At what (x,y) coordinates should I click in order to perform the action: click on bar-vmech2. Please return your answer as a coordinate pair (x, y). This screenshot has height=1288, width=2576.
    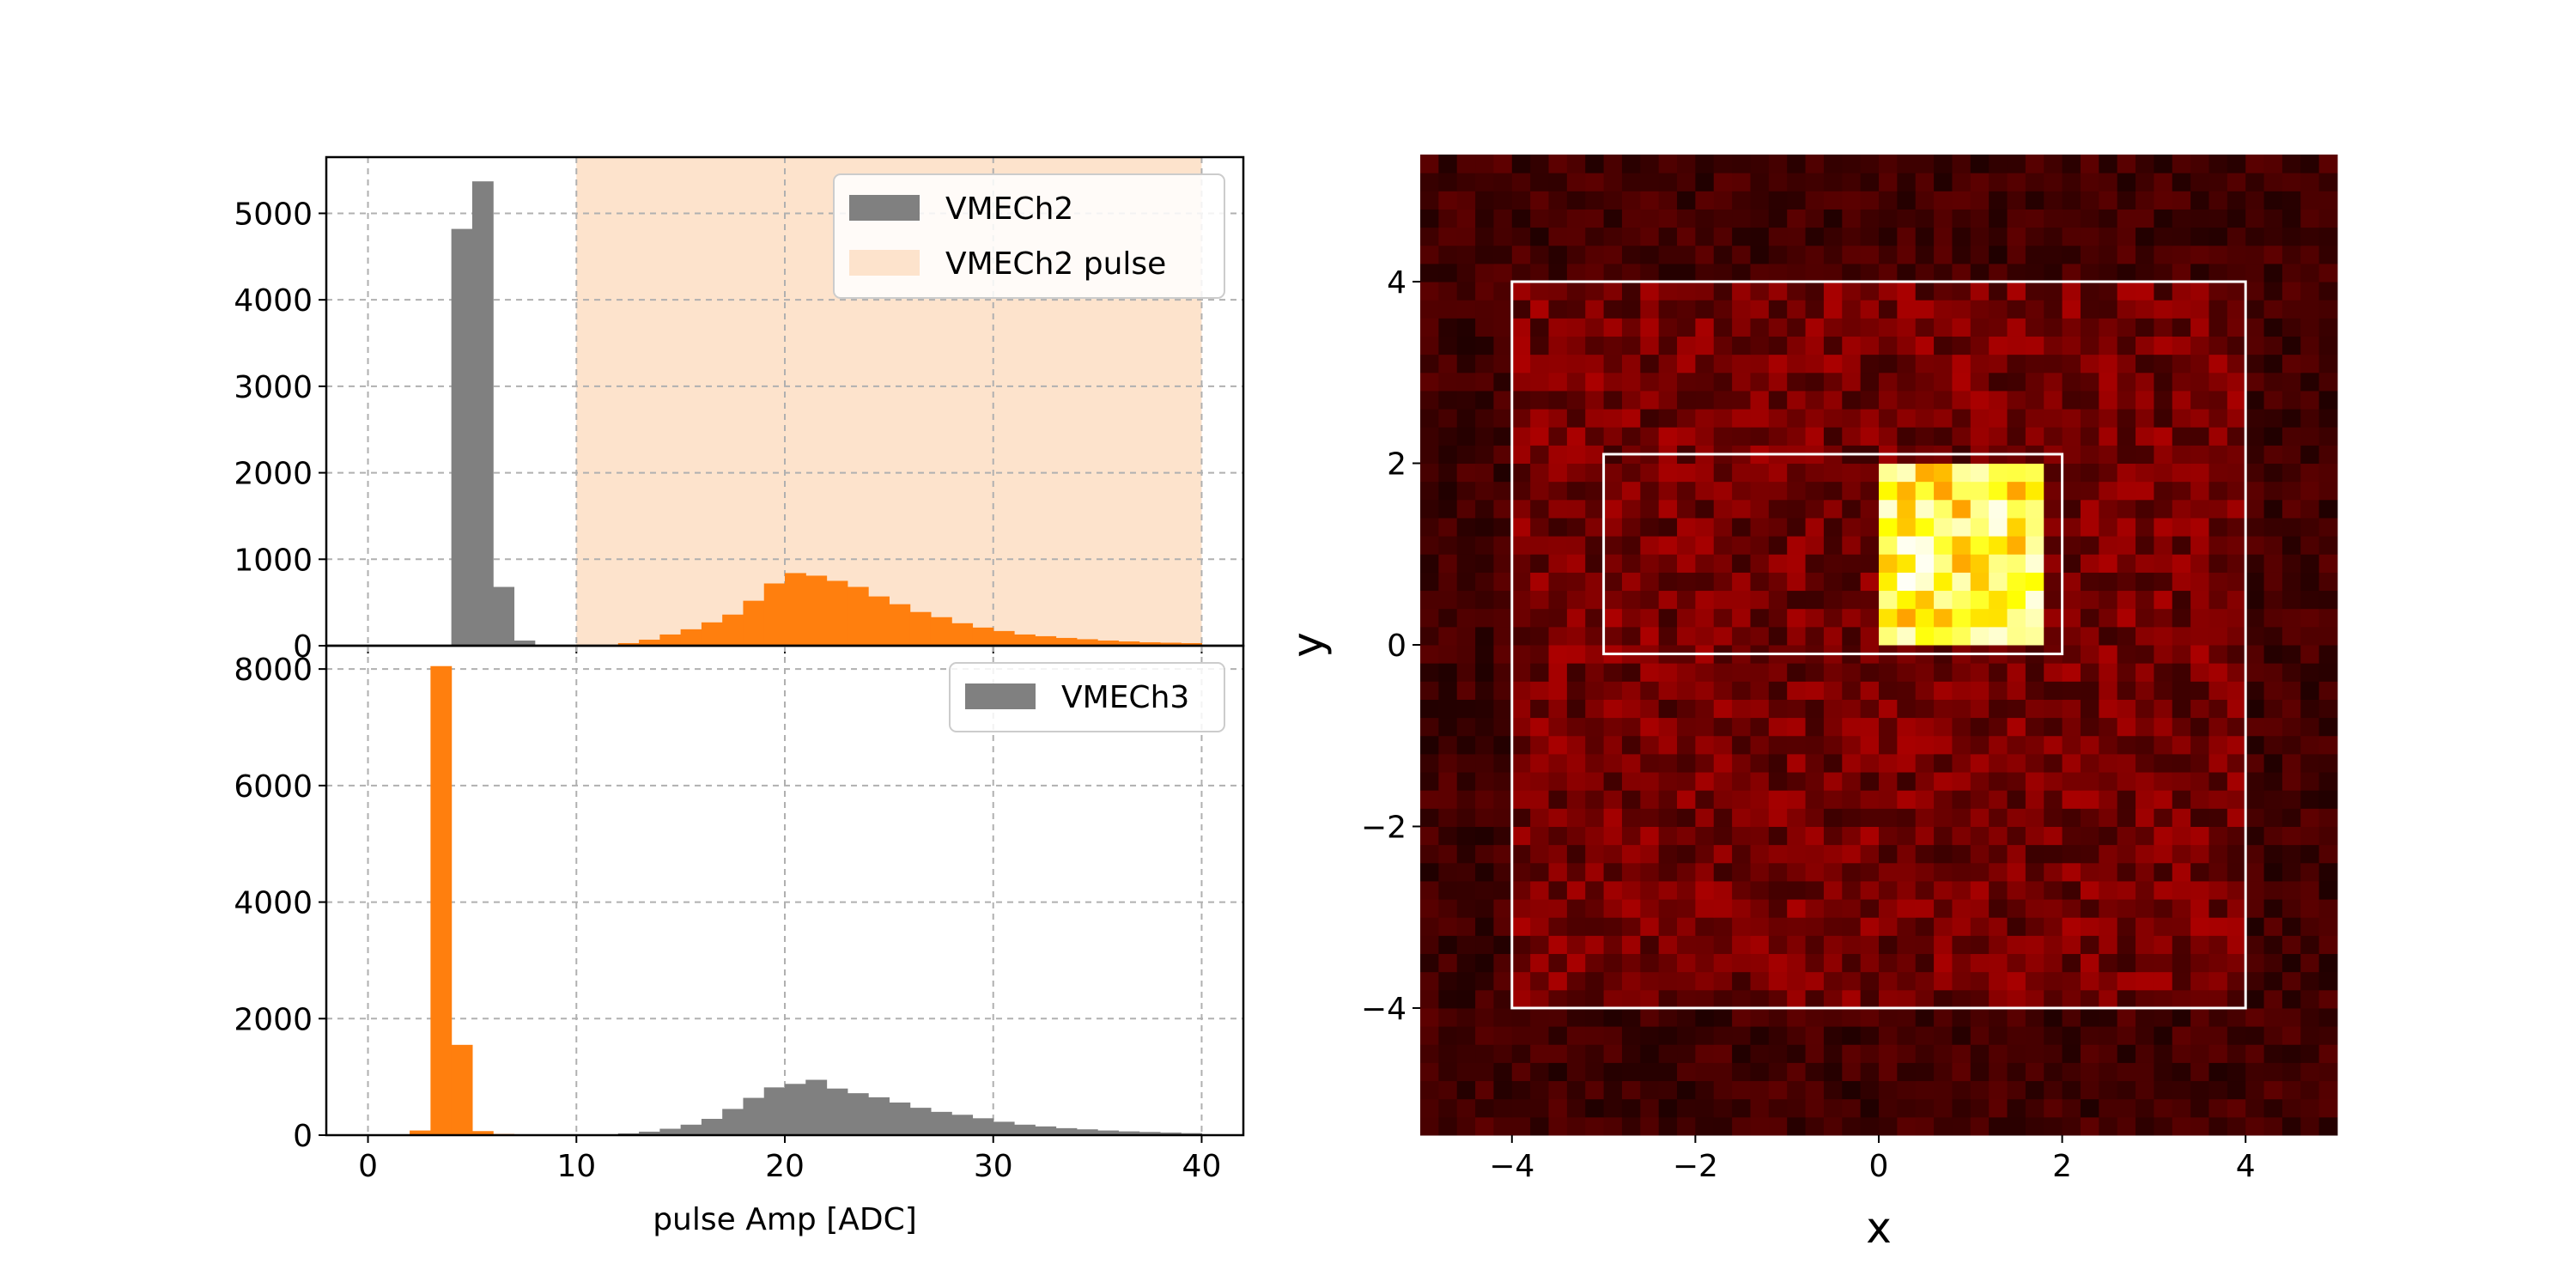
    Looking at the image, I should click on (462, 437).